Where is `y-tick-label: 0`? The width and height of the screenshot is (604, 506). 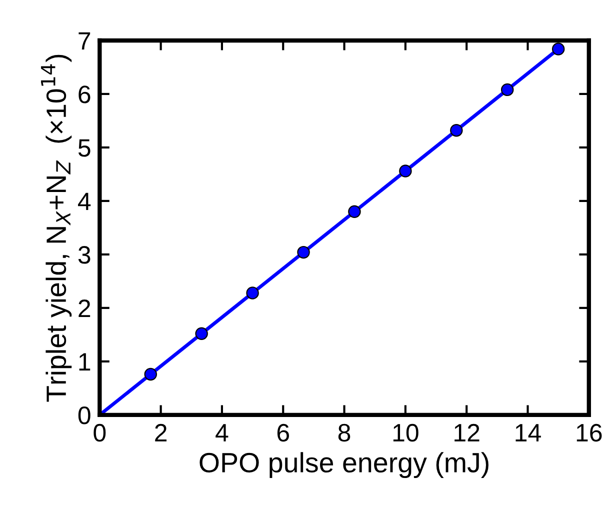
y-tick-label: 0 is located at coordinates (84, 415).